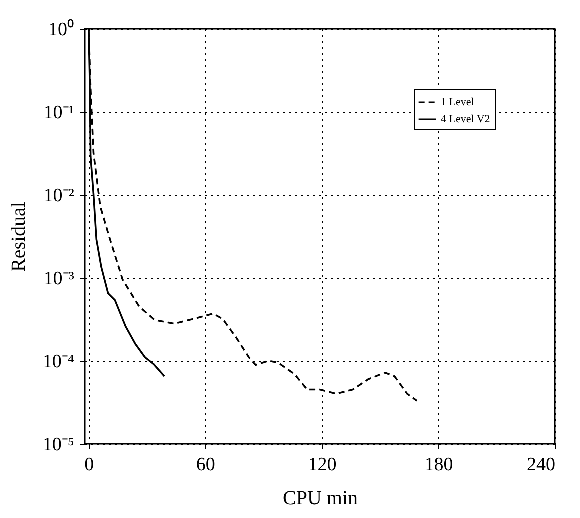 The height and width of the screenshot is (518, 580). What do you see at coordinates (59, 279) in the screenshot?
I see `y-tick-label: 10⁻³` at bounding box center [59, 279].